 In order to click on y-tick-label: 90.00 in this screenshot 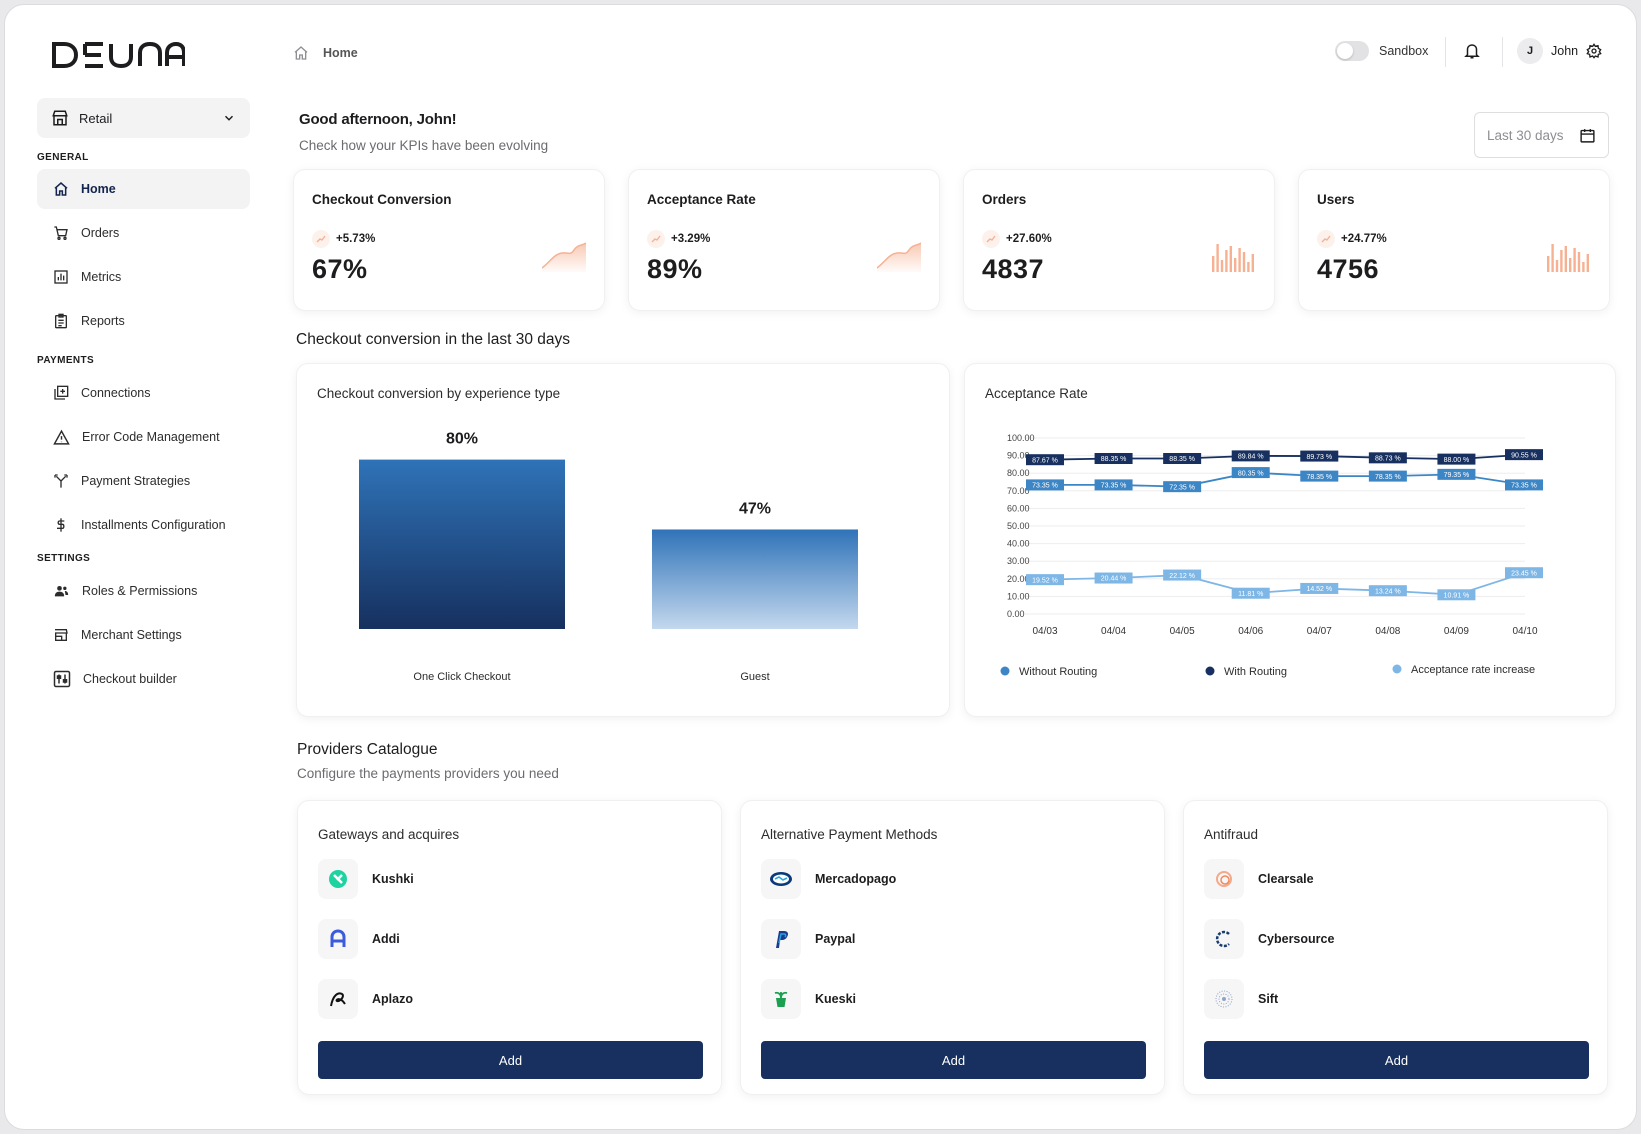, I will do `click(1018, 456)`.